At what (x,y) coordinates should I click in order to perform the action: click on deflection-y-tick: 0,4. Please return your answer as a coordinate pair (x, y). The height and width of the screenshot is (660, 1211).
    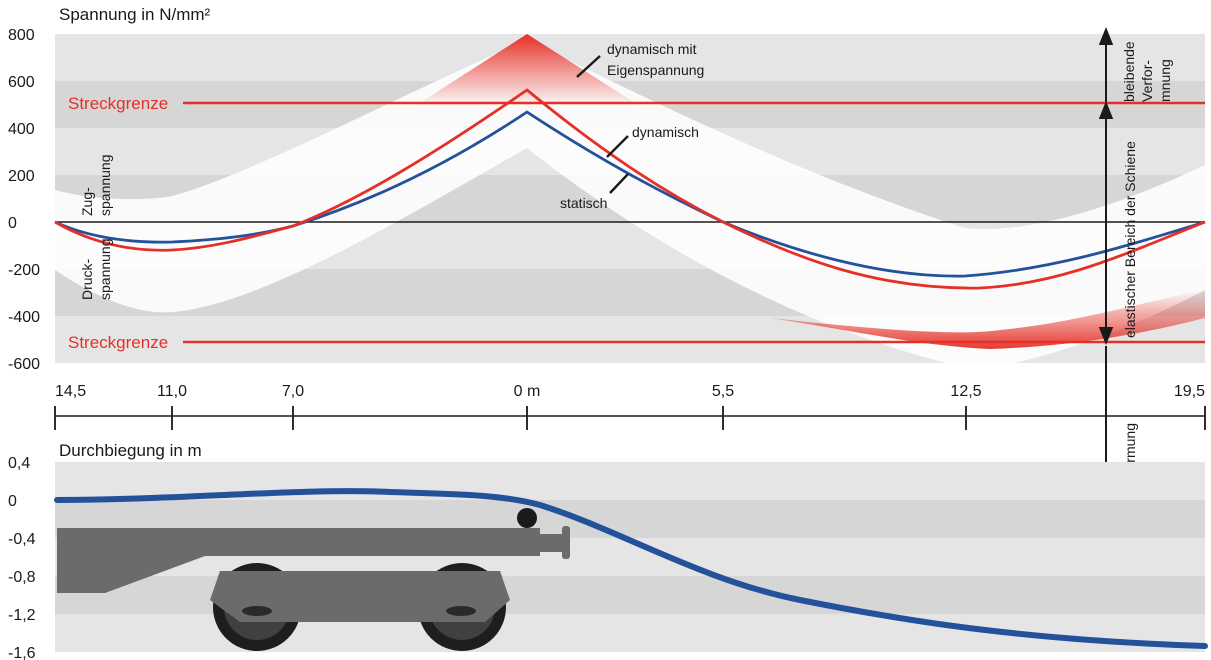
    Looking at the image, I should click on (19, 463).